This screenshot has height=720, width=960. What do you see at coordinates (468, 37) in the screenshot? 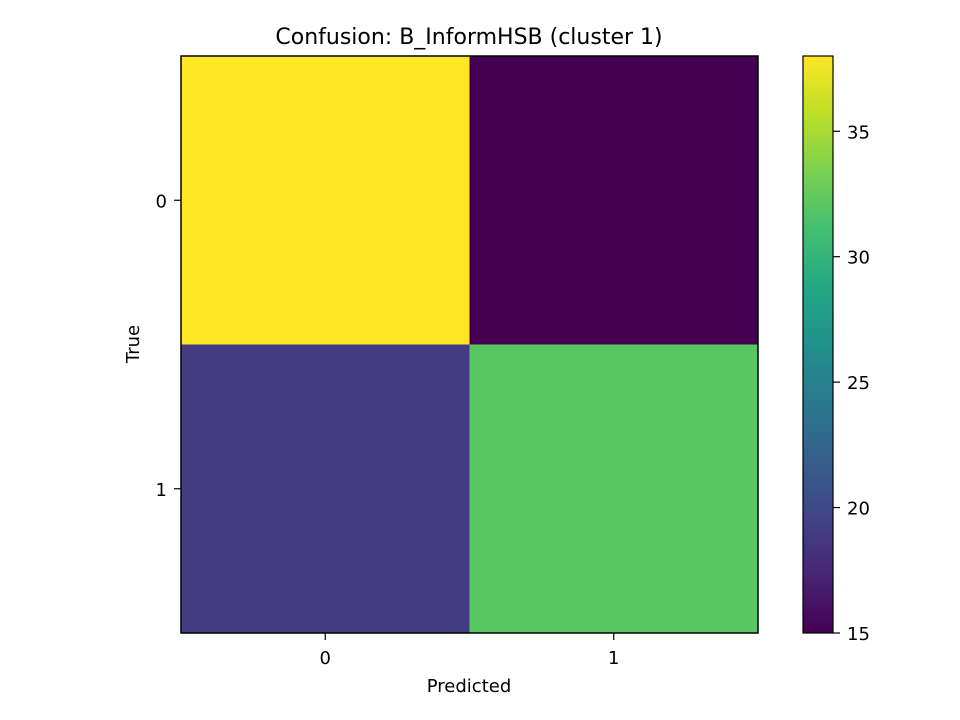
I see `chart-title: Confusion: B_InformHSB (cluster 1)` at bounding box center [468, 37].